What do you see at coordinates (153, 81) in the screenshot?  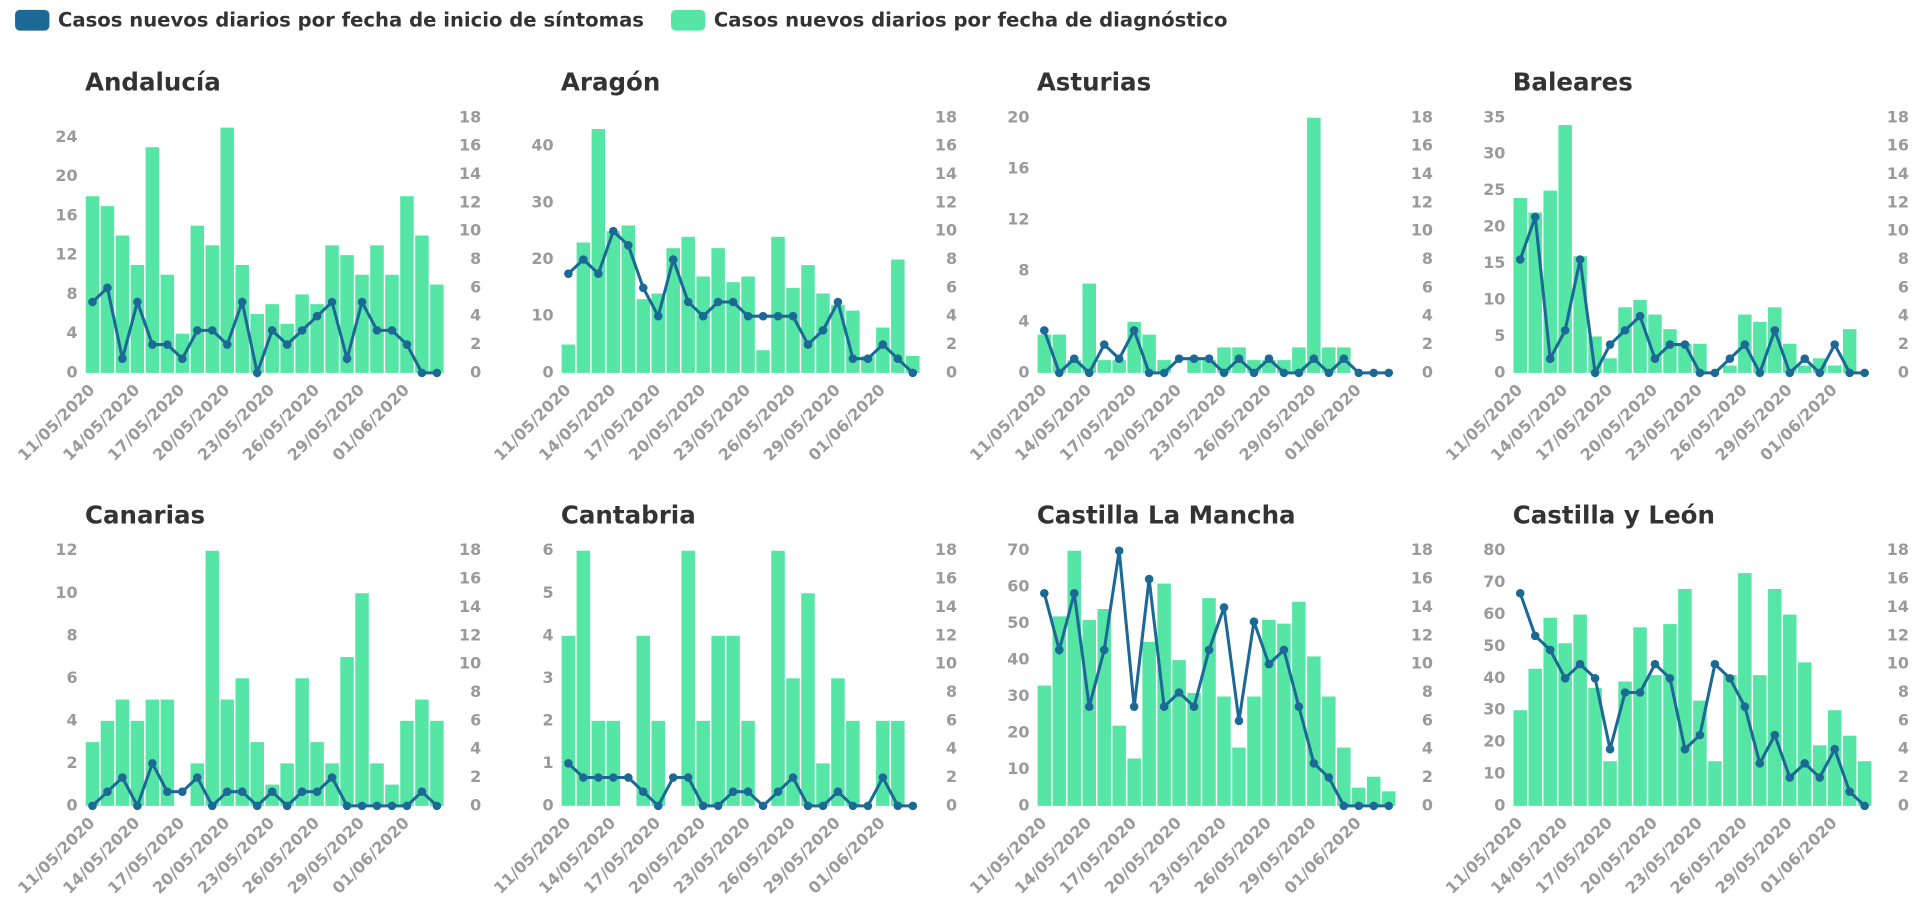 I see `panel-title: Andalucía` at bounding box center [153, 81].